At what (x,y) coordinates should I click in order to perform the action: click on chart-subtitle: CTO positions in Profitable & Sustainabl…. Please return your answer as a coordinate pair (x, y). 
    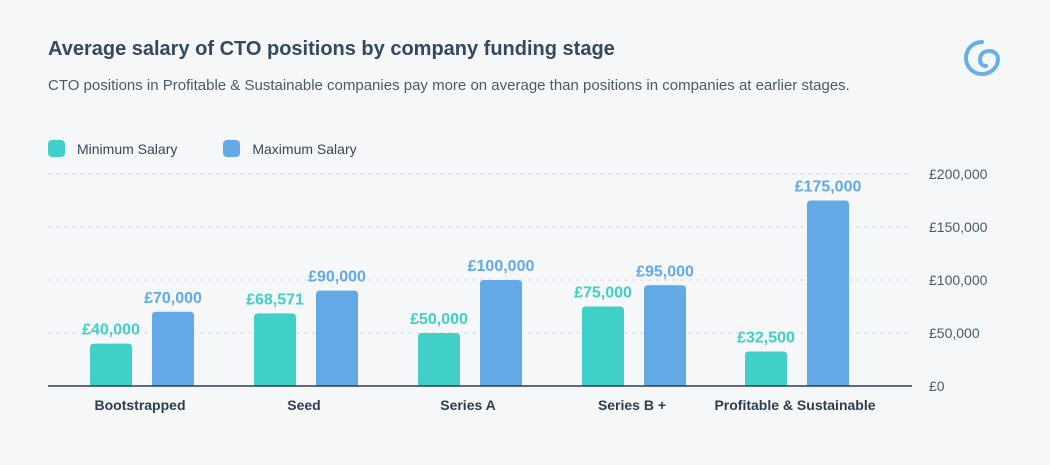
    Looking at the image, I should click on (449, 85).